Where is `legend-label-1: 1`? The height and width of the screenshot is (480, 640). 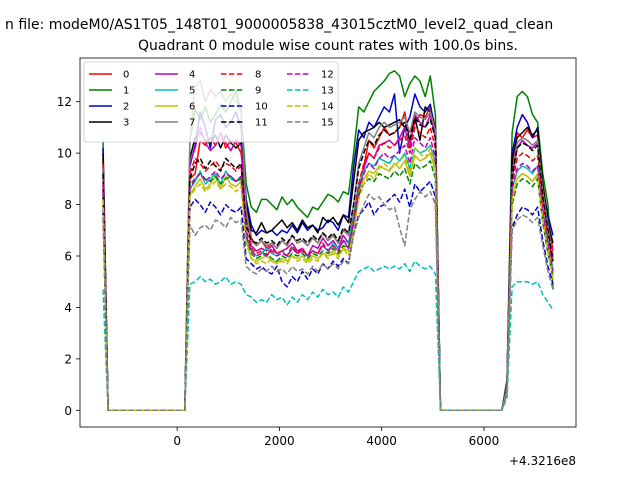 legend-label-1: 1 is located at coordinates (126, 91).